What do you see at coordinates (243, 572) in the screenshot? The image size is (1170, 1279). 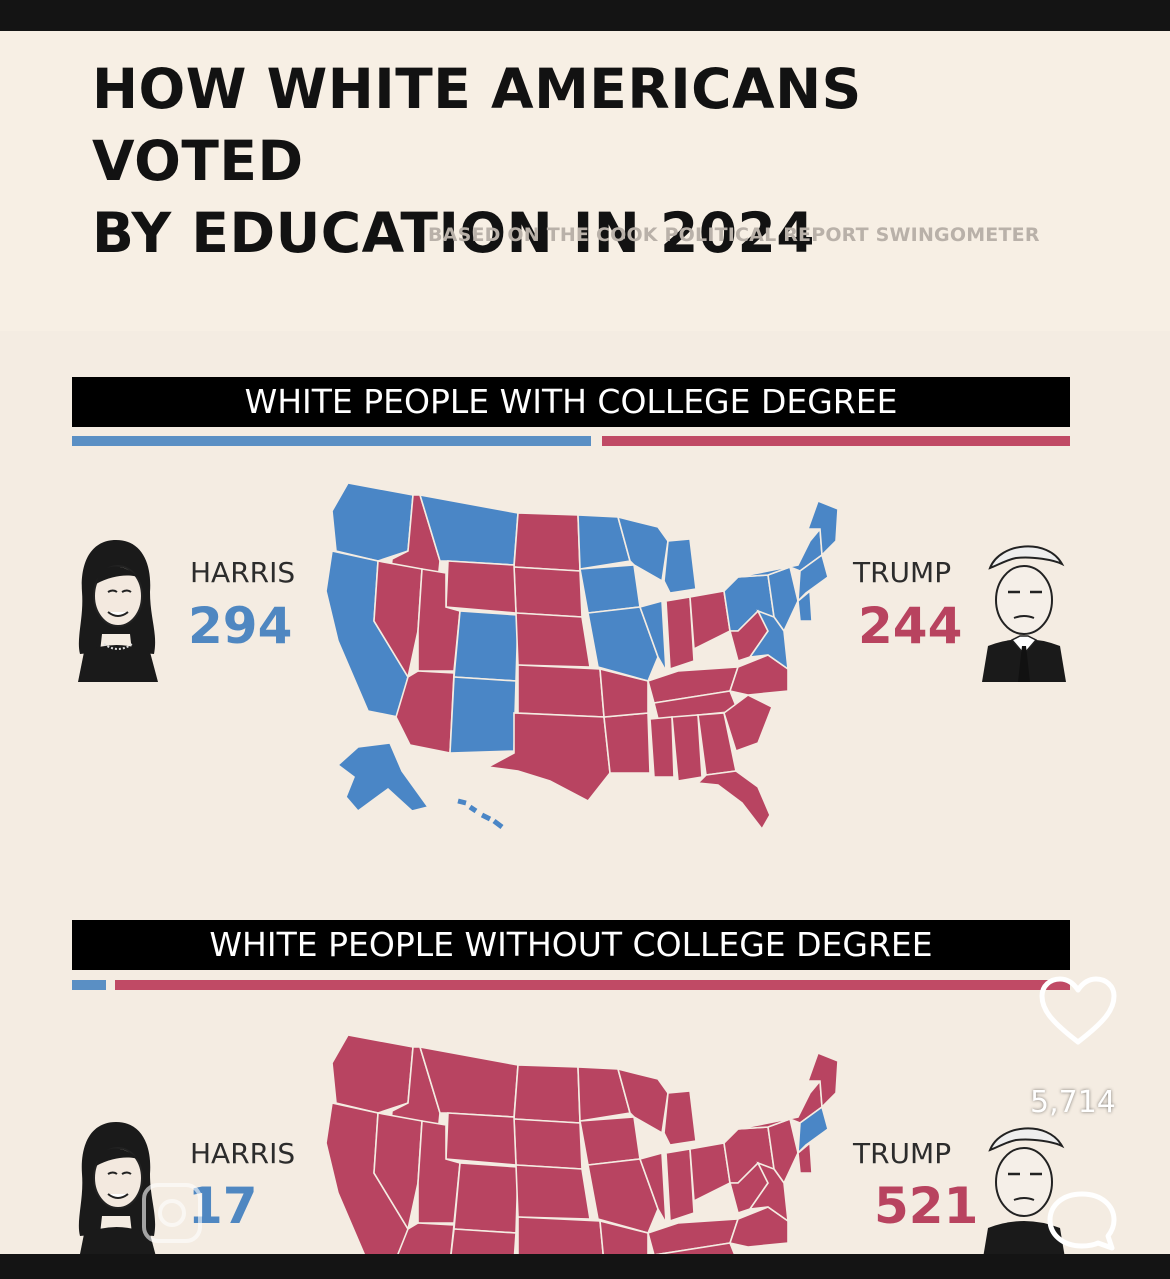 I see `harris-label-college: HARRIS` at bounding box center [243, 572].